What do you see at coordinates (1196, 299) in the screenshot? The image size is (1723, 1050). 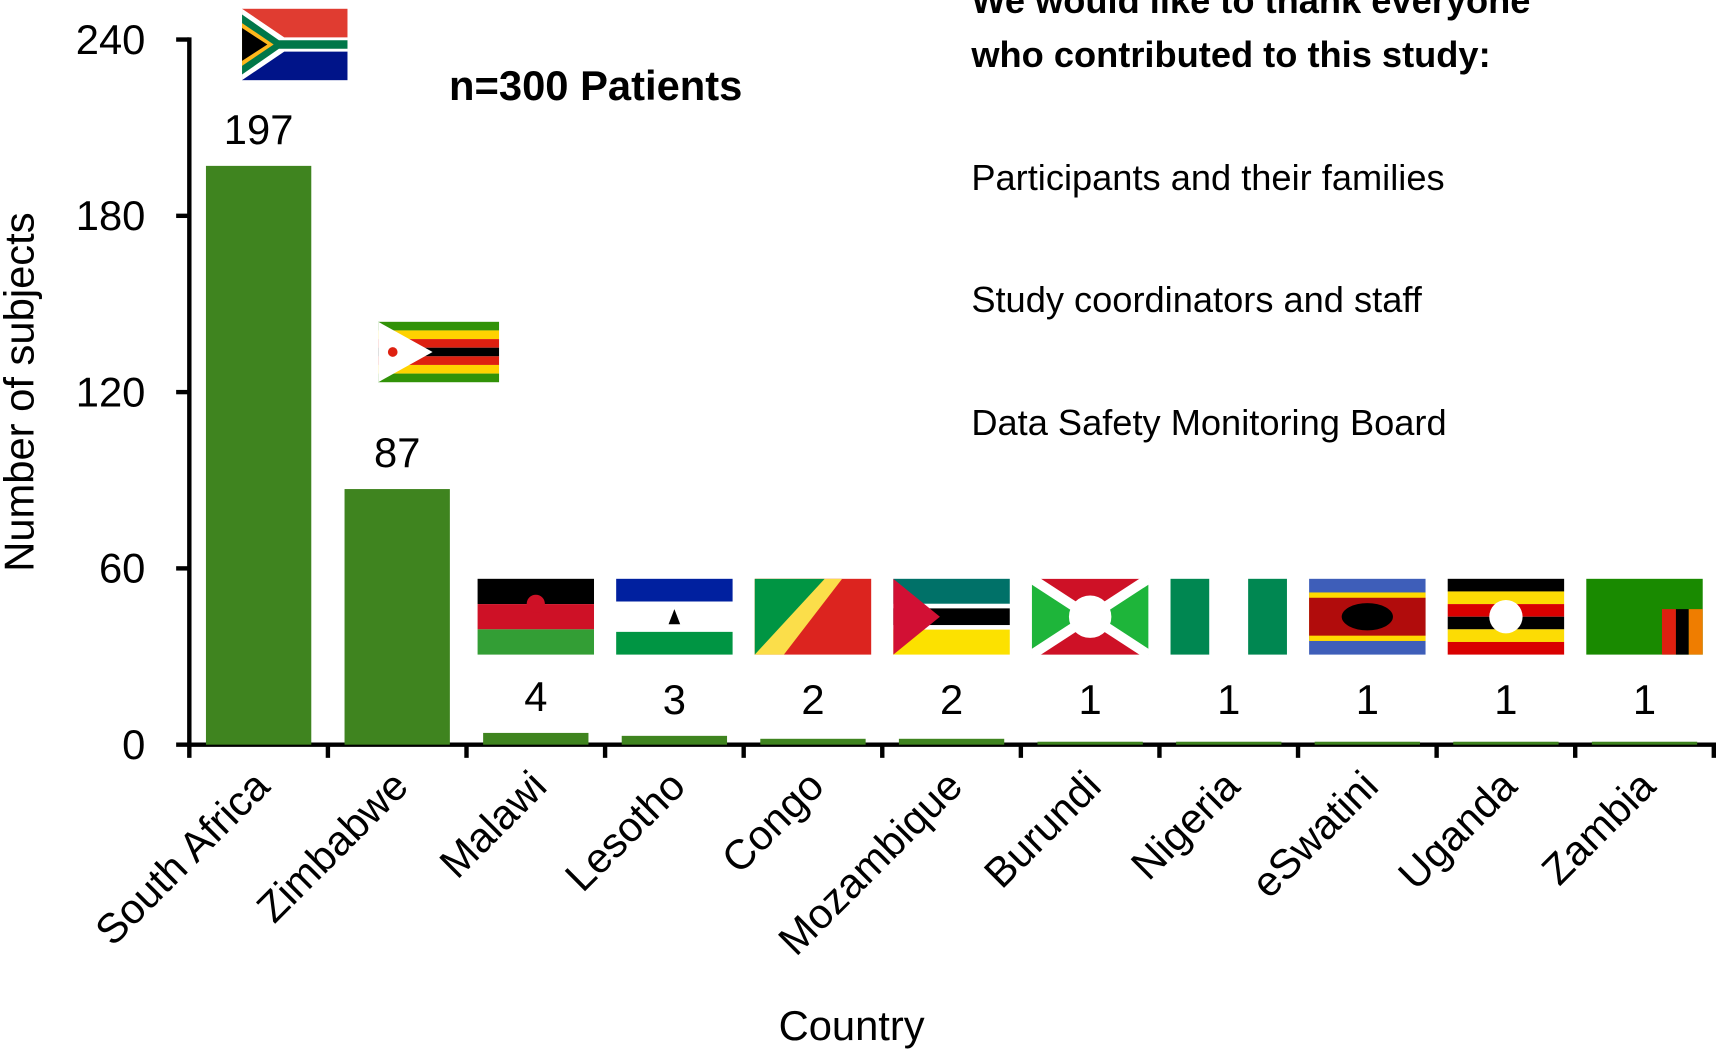 I see `acknowledgement: Study coordinators and staff` at bounding box center [1196, 299].